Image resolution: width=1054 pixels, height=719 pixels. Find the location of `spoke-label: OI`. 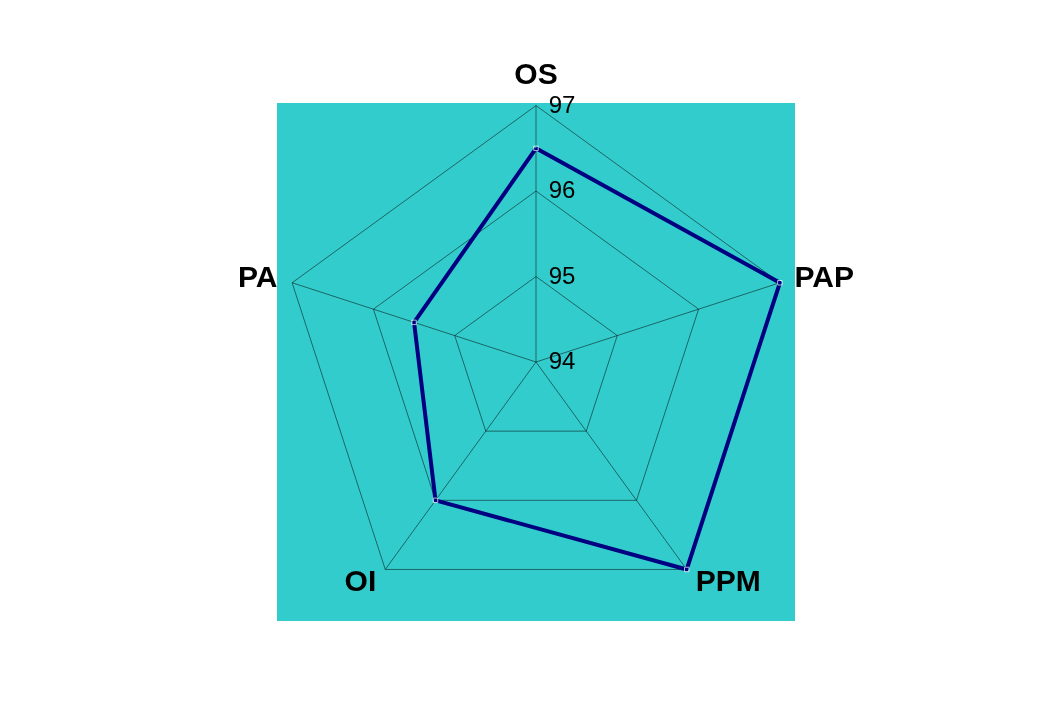

spoke-label: OI is located at coordinates (360, 580).